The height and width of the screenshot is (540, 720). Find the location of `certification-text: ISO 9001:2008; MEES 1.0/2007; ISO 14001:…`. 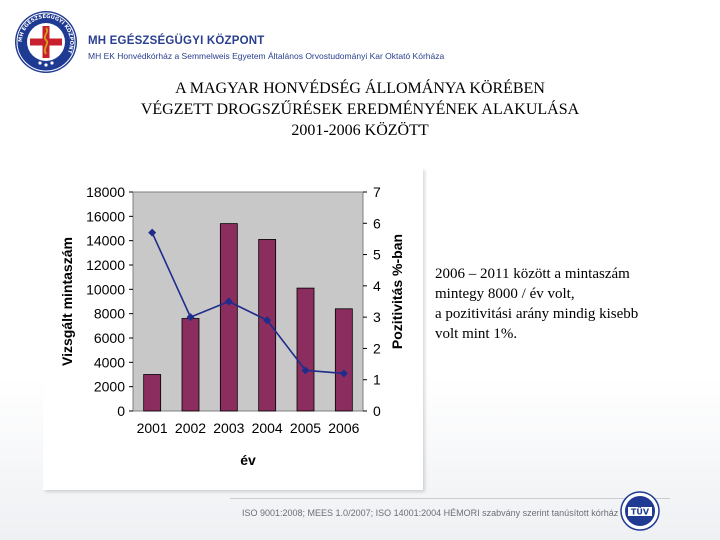

certification-text: ISO 9001:2008; MEES 1.0/2007; ISO 14001:… is located at coordinates (430, 513).